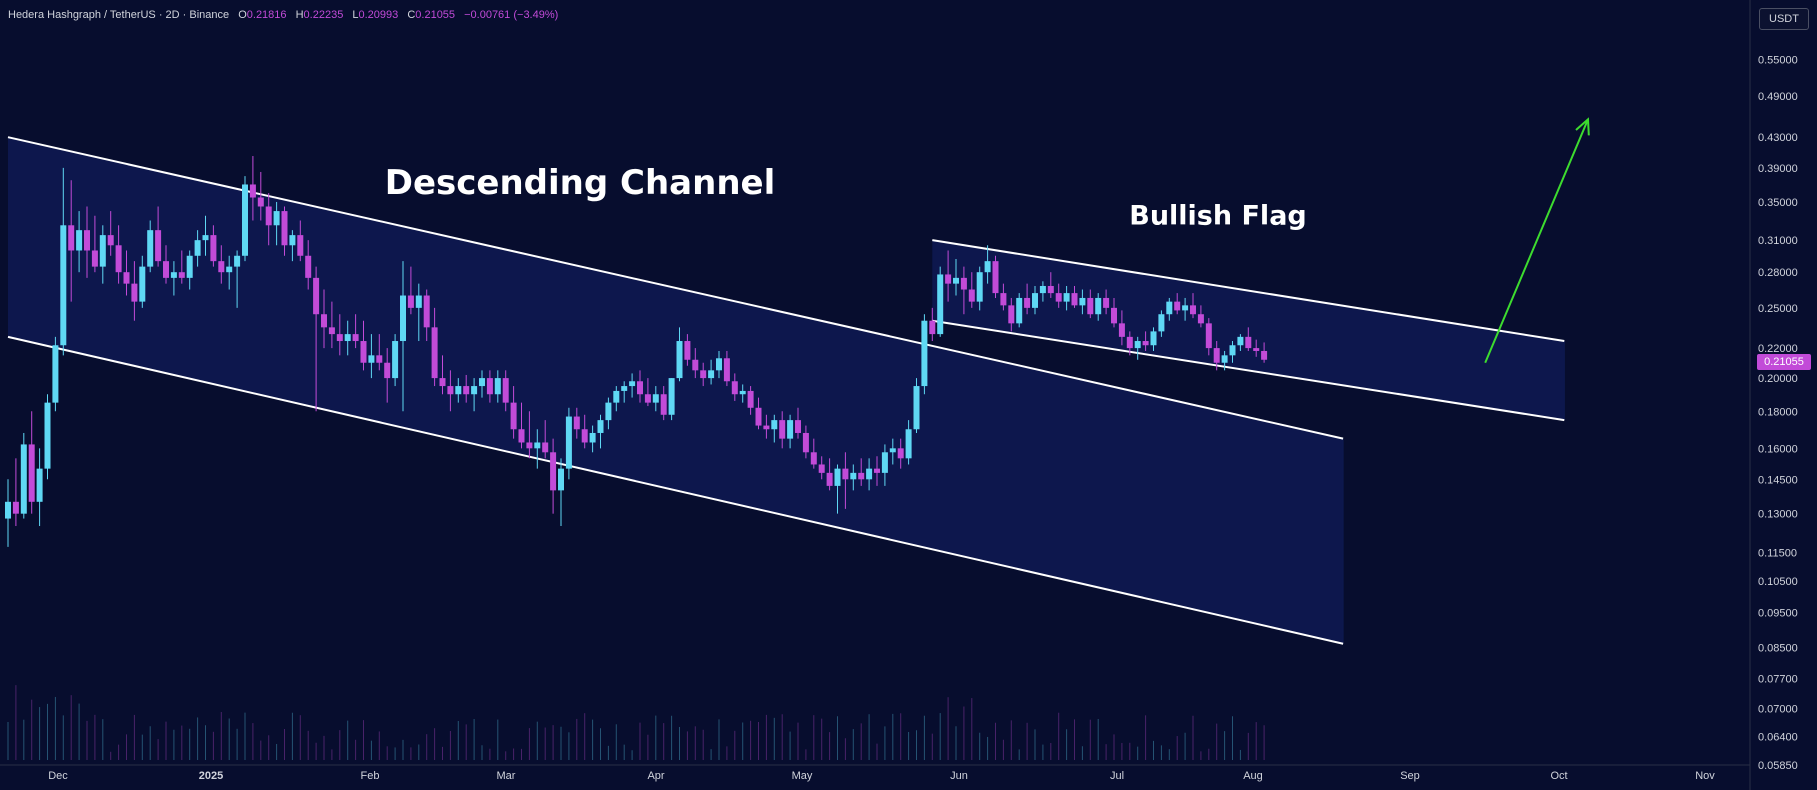 The width and height of the screenshot is (1817, 790). What do you see at coordinates (242, 15) in the screenshot?
I see `open-label: O` at bounding box center [242, 15].